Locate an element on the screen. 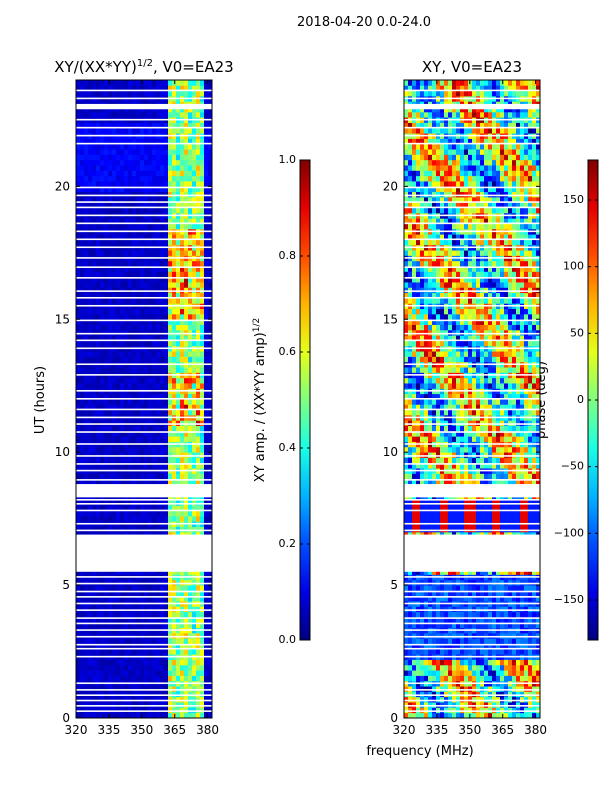  amp-gap-line is located at coordinates (144, 530).